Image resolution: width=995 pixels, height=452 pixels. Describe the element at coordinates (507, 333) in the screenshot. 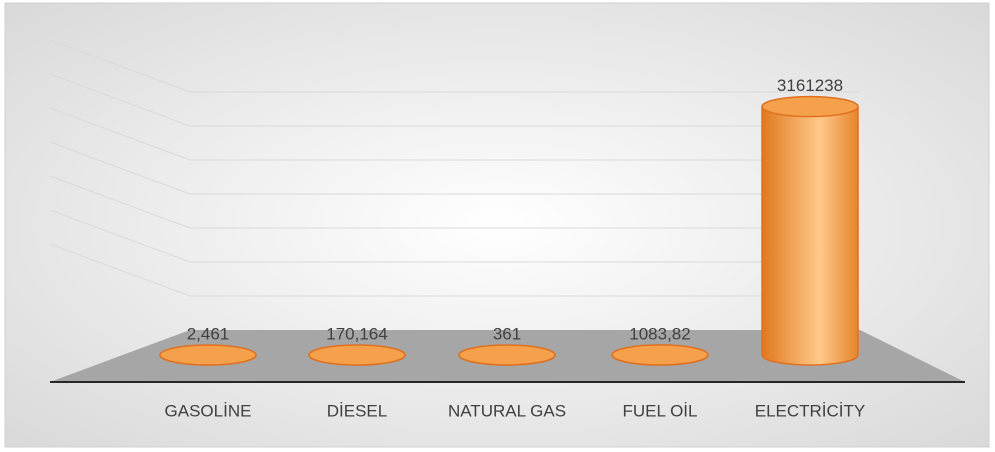

I see `data-label: 361` at that location.